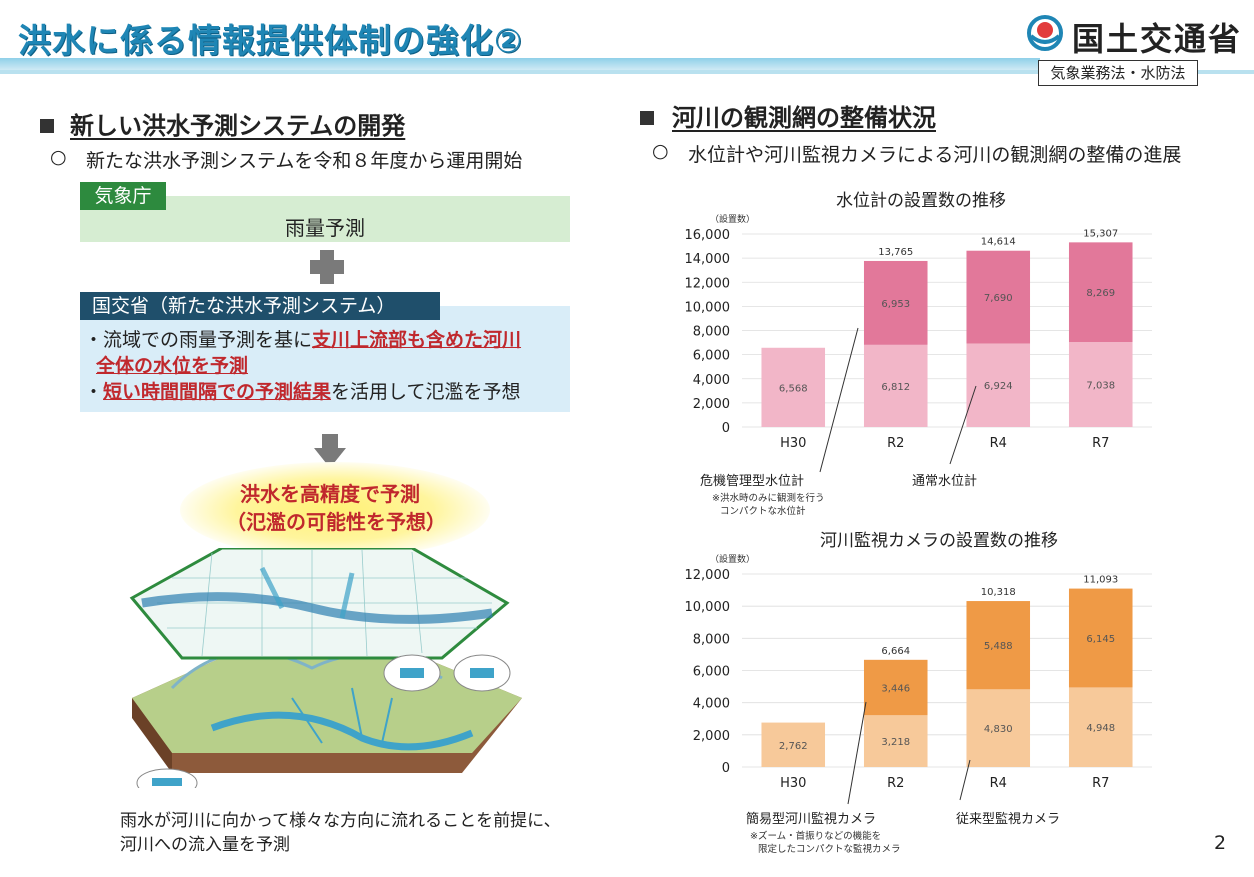 The image size is (1254, 877). What do you see at coordinates (945, 481) in the screenshot?
I see `chart1-annotation-right: 通常水位計` at bounding box center [945, 481].